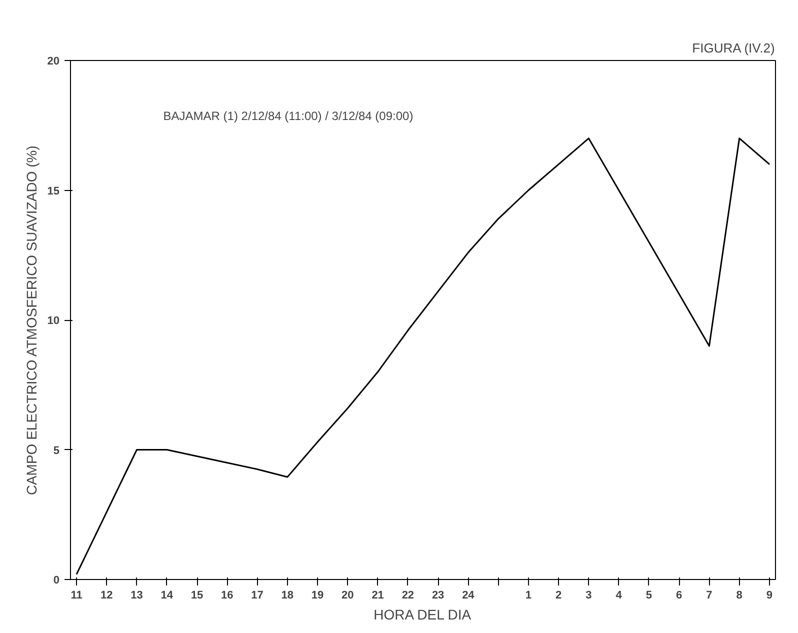 The width and height of the screenshot is (798, 633). Describe the element at coordinates (53, 321) in the screenshot. I see `y-tick-label: 10` at that location.